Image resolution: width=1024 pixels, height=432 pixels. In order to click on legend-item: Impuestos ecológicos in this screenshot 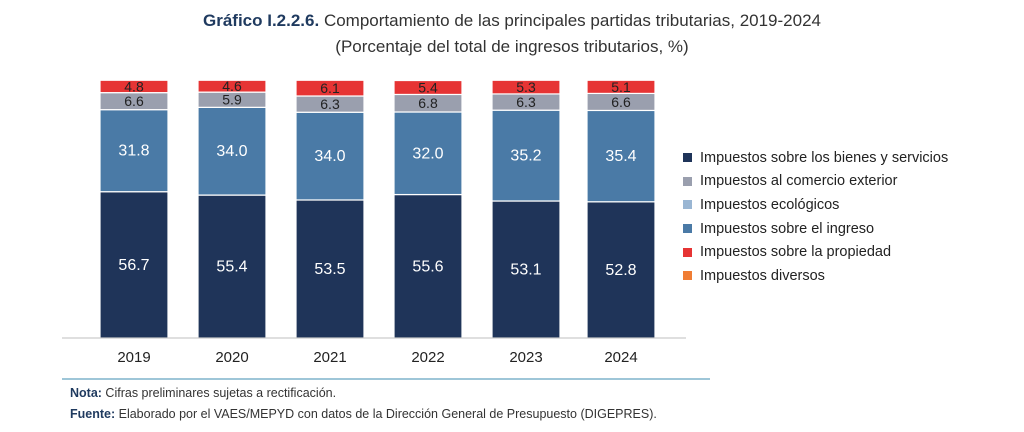, I will do `click(815, 205)`.